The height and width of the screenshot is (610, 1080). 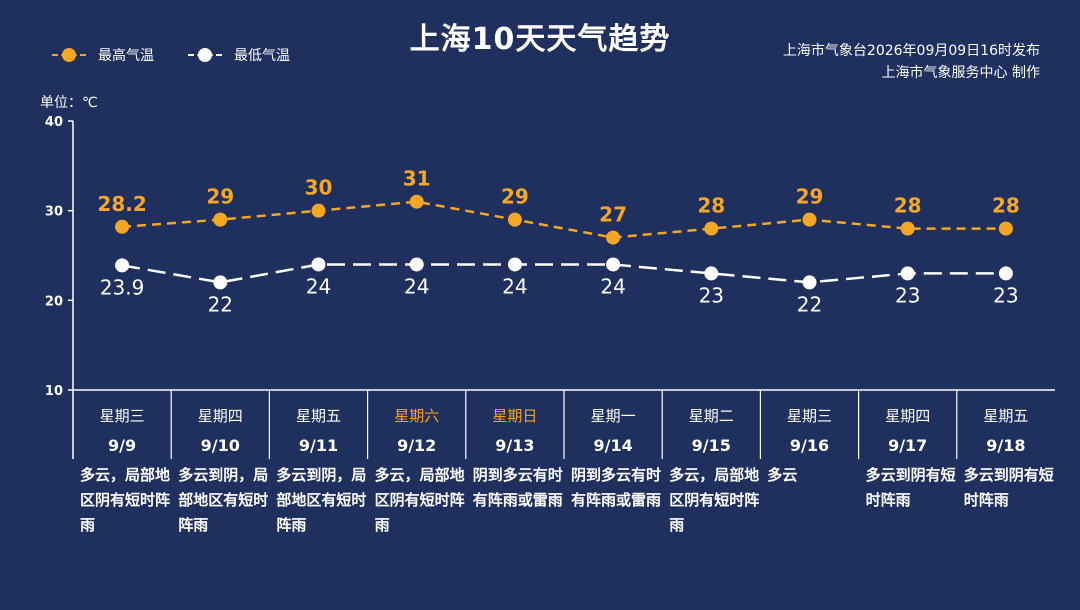 What do you see at coordinates (220, 445) in the screenshot?
I see `date-label: 9/10` at bounding box center [220, 445].